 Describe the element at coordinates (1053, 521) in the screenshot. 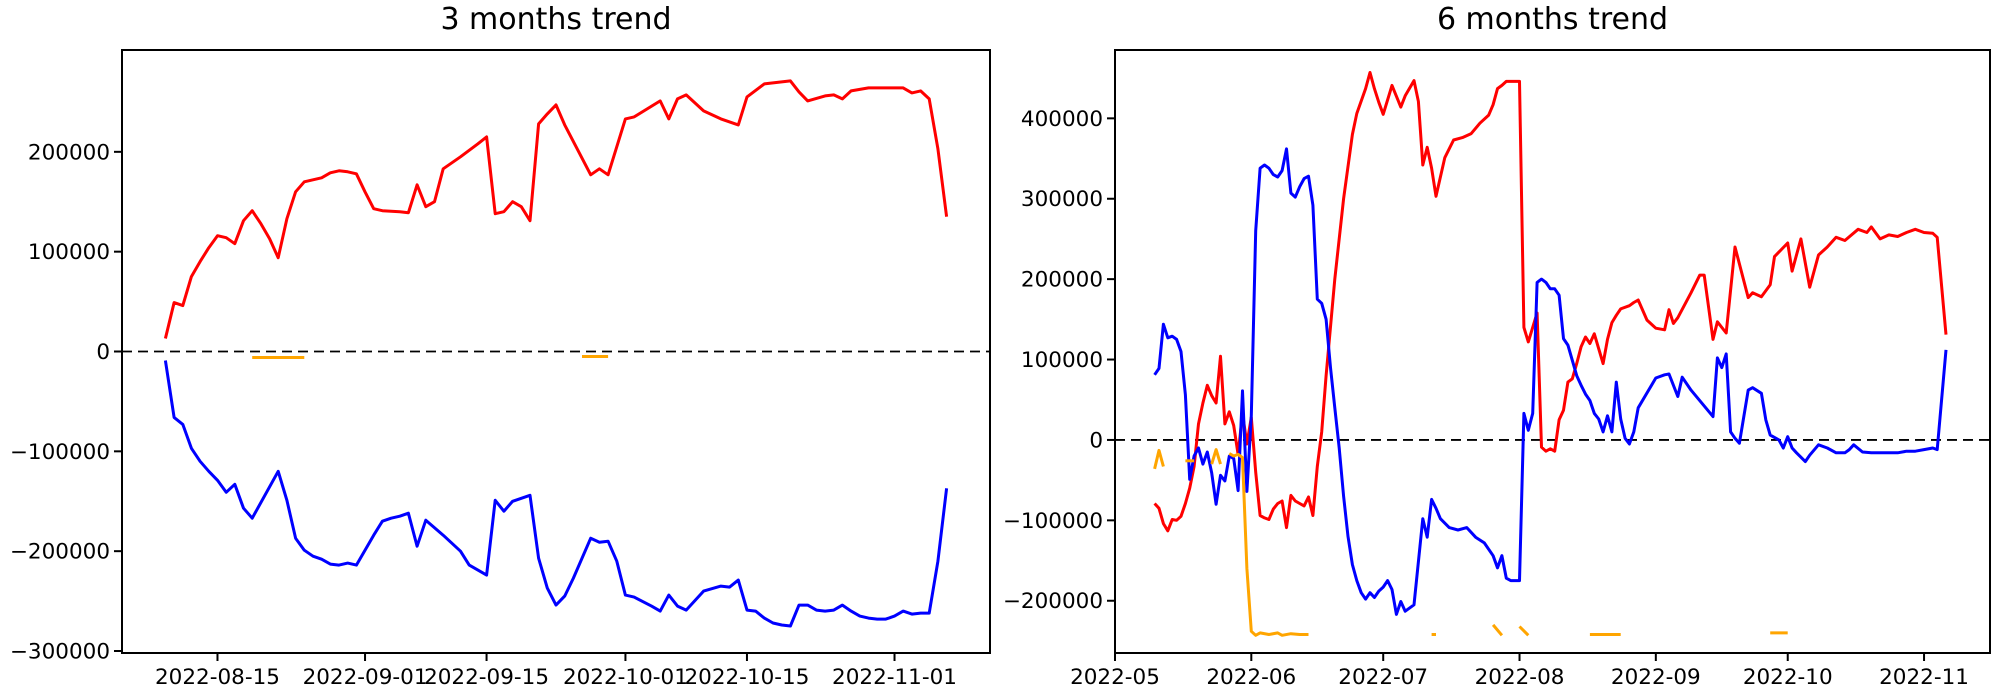

I see `right-y-tick-label: −100000` at that location.